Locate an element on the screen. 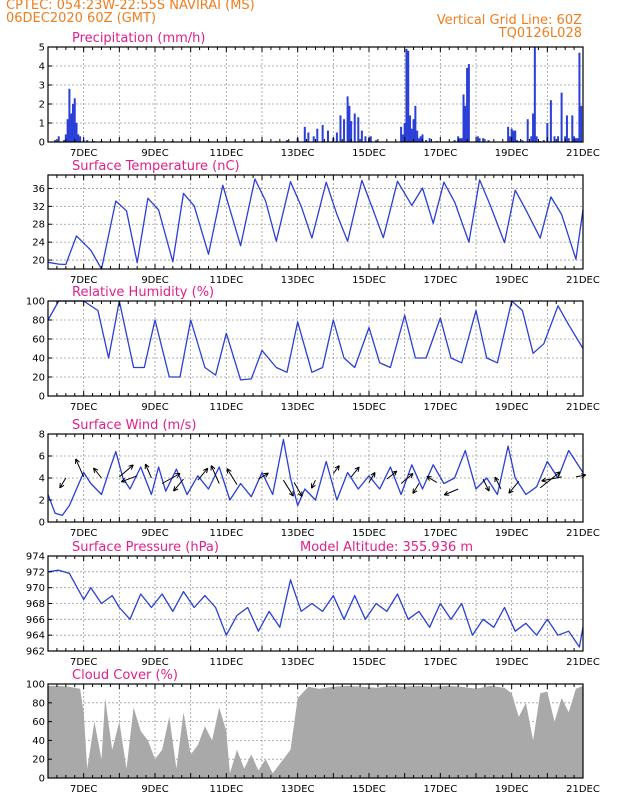 Image resolution: width=618 pixels, height=800 pixels. y-tick-label: 28 is located at coordinates (38, 225).